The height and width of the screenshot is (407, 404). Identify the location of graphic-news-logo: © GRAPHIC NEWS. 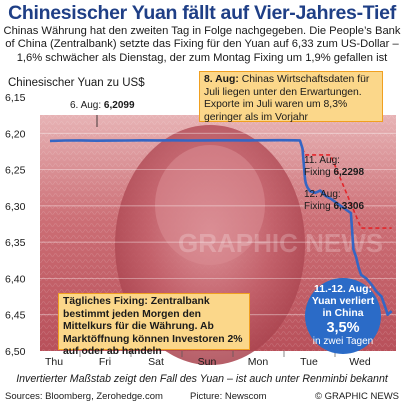
(356, 396).